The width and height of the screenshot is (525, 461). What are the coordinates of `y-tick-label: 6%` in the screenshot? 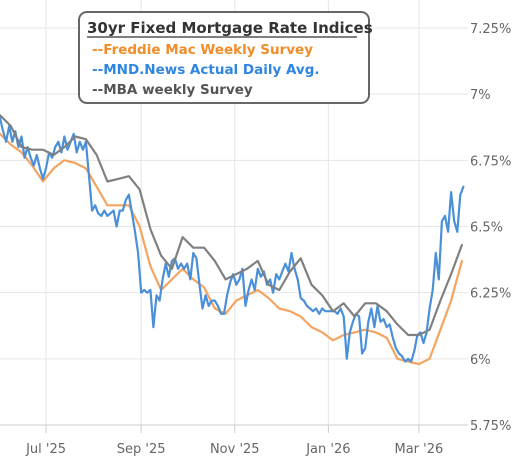 It's located at (480, 360).